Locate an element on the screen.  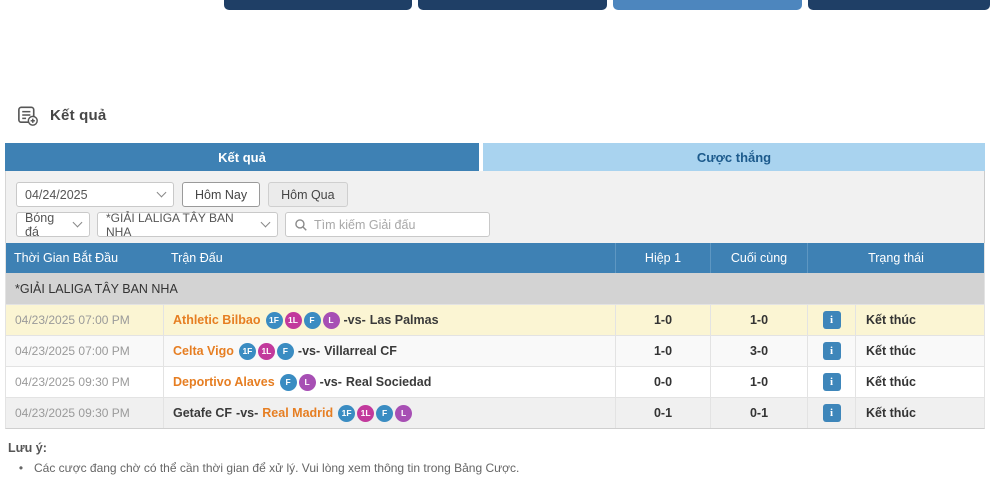
search-icon is located at coordinates (301, 225).